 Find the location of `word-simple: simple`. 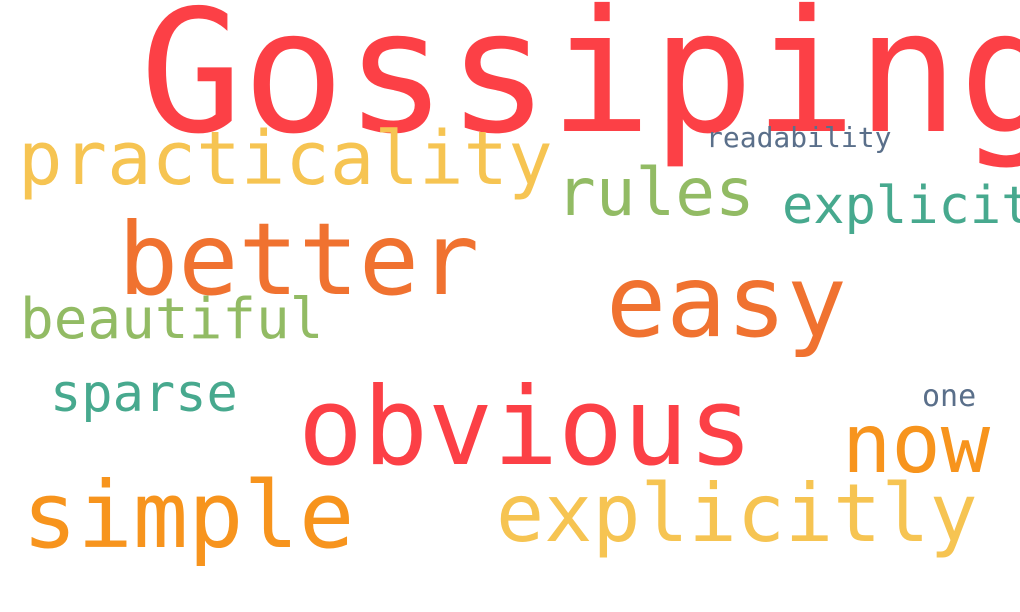

word-simple: simple is located at coordinates (188, 515).